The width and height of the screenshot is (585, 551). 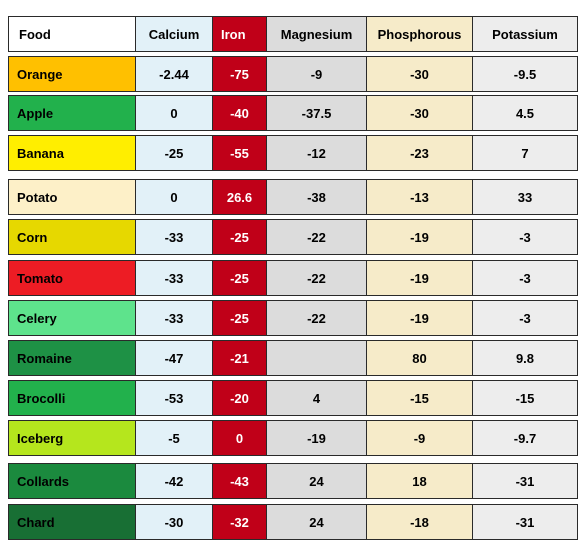 I want to click on magnesium-cell: -9, so click(x=316, y=74).